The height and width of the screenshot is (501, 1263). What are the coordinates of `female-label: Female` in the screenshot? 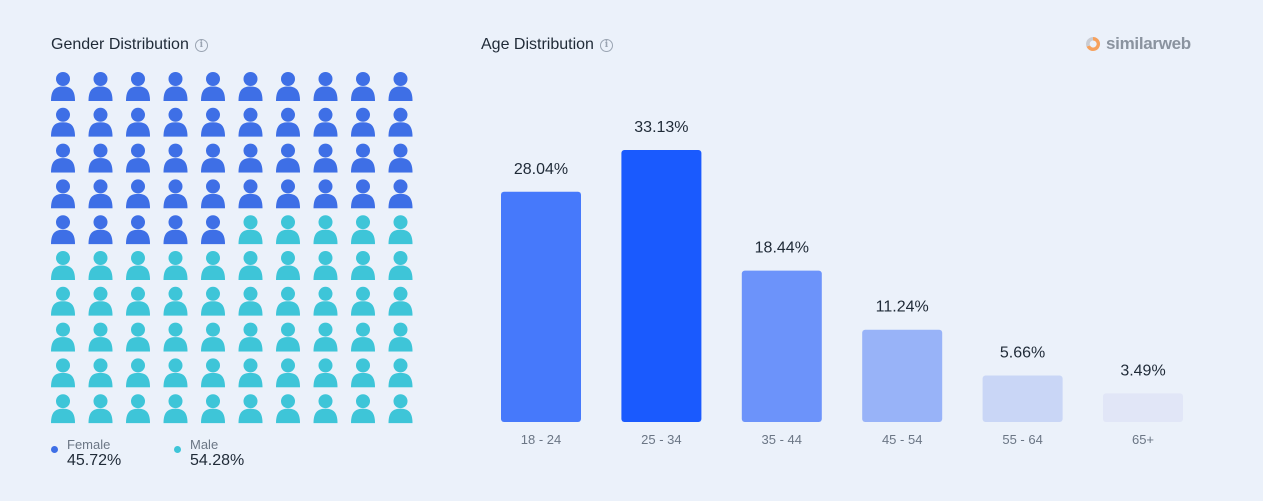 It's located at (89, 444).